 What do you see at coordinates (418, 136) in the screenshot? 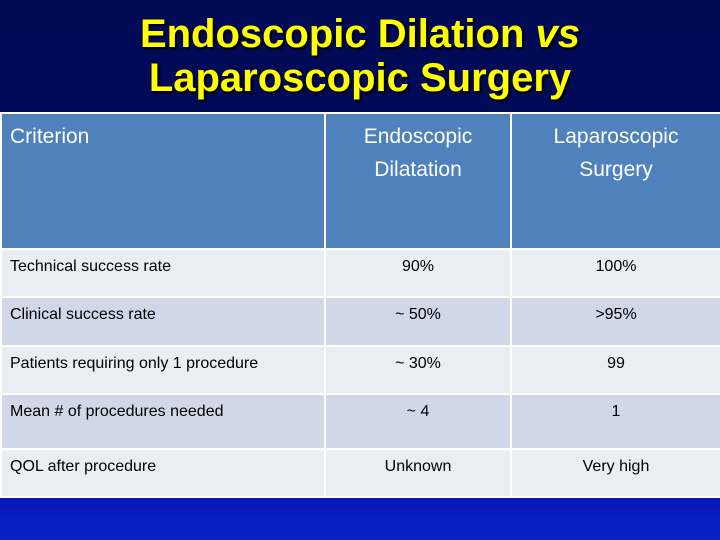
I see `header-endoscopic-line-1: Endoscopic` at bounding box center [418, 136].